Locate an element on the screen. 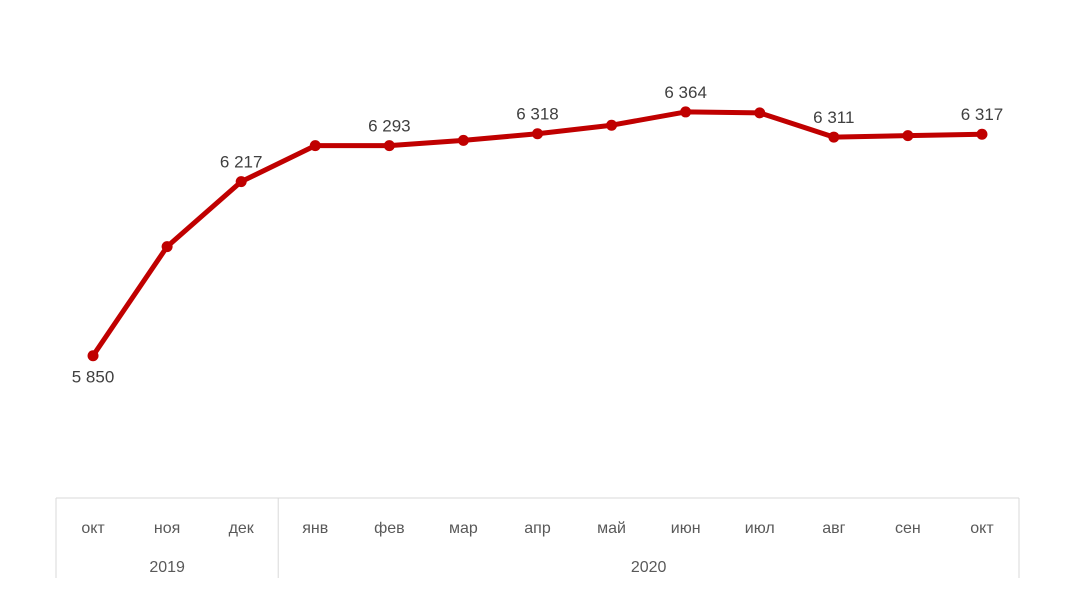 Image resolution: width=1080 pixels, height=606 pixels. month-tick-label: мар is located at coordinates (463, 528).